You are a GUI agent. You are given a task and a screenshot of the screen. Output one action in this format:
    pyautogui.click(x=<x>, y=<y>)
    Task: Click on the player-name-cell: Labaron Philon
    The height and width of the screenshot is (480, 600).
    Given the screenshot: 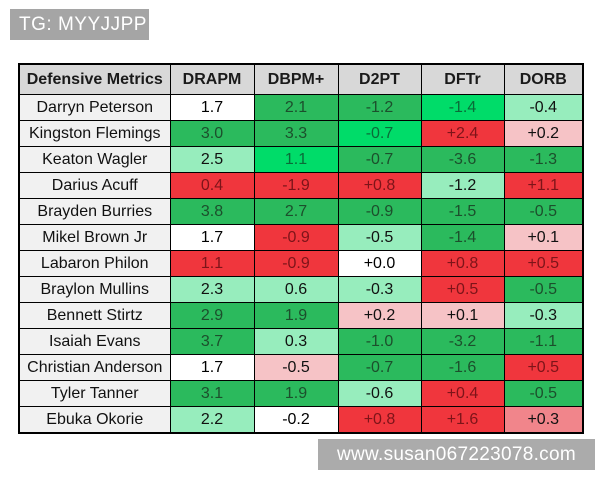 What is the action you would take?
    pyautogui.click(x=94, y=263)
    